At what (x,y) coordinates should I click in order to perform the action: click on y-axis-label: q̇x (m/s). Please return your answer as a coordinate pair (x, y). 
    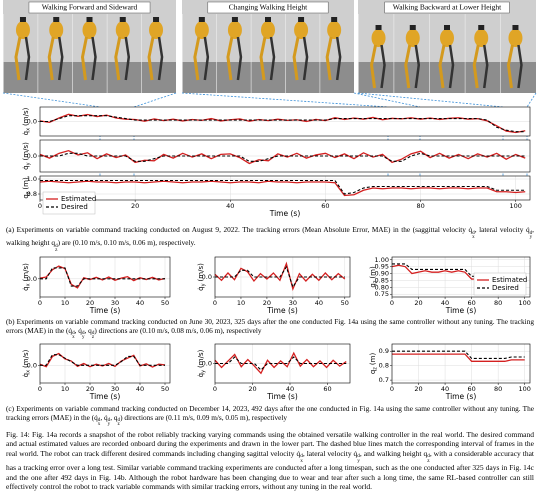
    Looking at the image, I should click on (26, 363).